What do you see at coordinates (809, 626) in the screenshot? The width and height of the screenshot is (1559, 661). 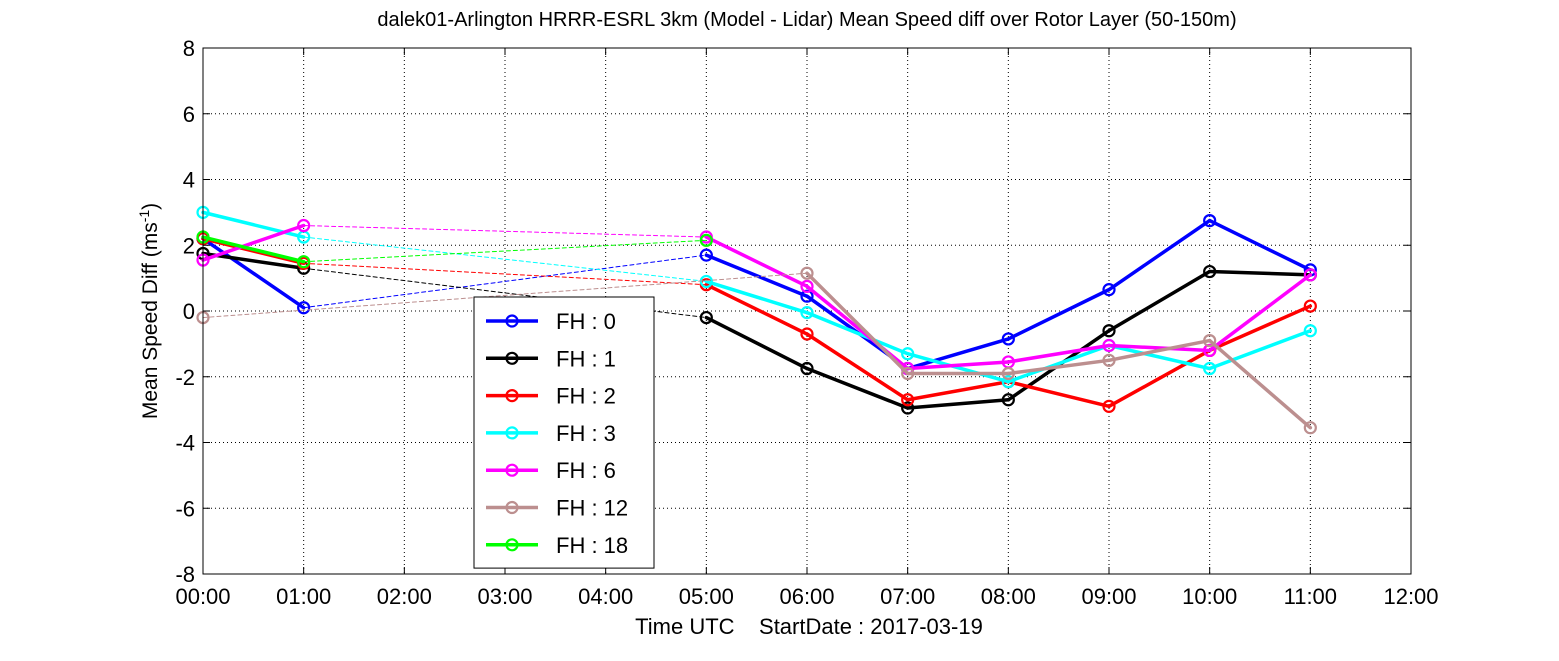 I see `x-axis-label: Time UTC StartDate : 2017-03-19` at bounding box center [809, 626].